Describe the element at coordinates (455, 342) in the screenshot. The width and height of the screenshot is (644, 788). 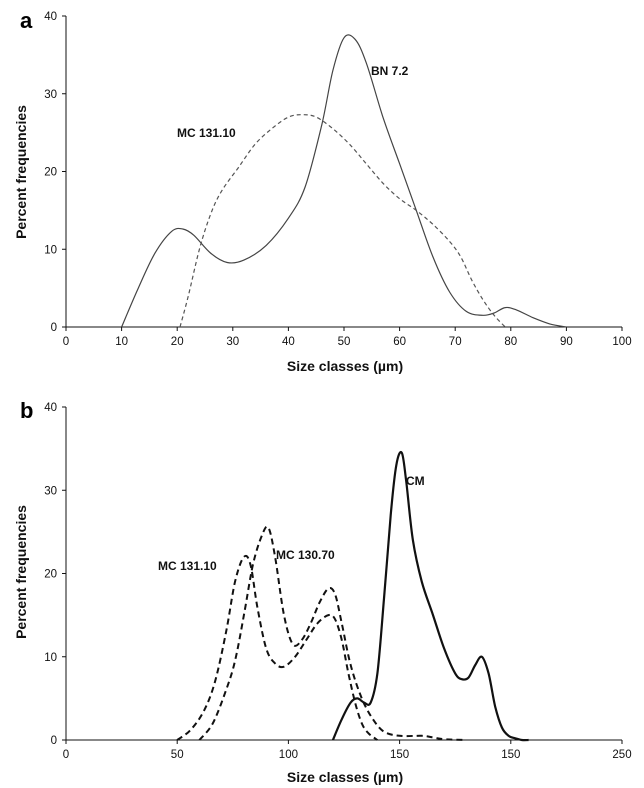
I see `x-tick-label: 70` at that location.